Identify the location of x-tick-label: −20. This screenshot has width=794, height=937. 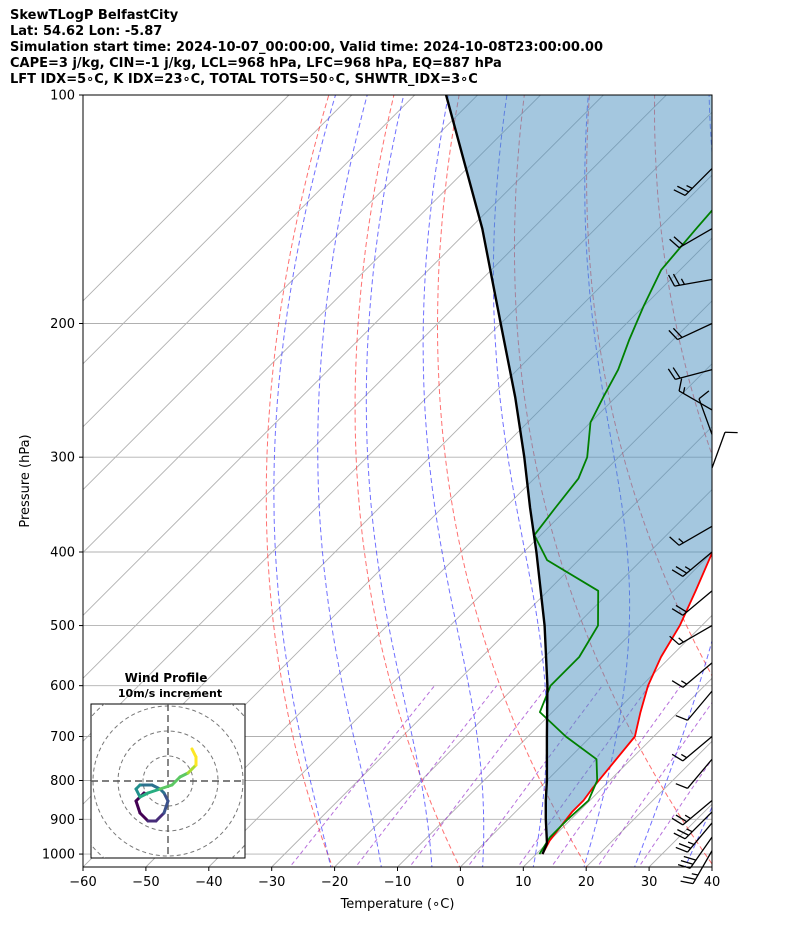
(334, 882).